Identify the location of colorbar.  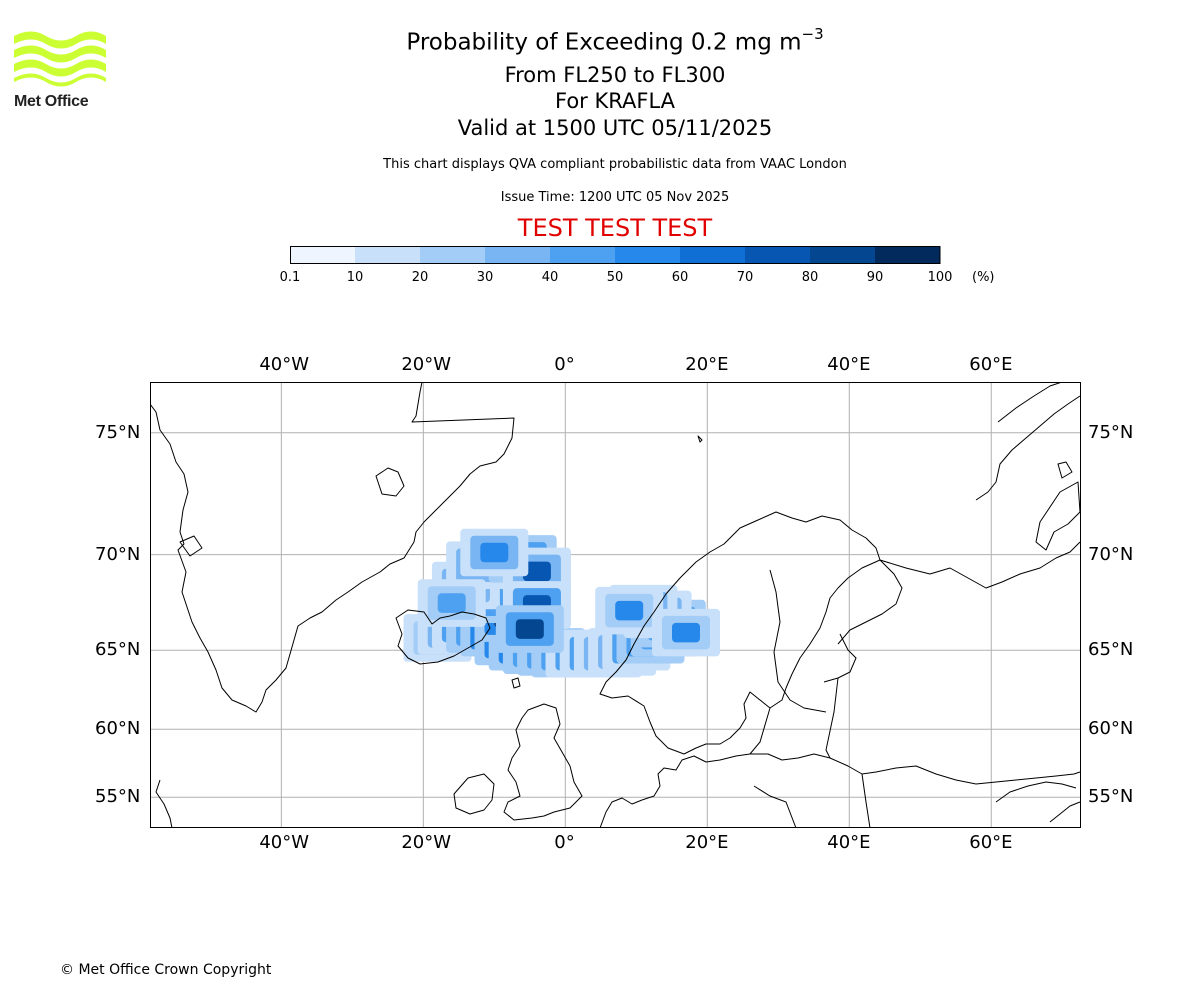
(615, 255).